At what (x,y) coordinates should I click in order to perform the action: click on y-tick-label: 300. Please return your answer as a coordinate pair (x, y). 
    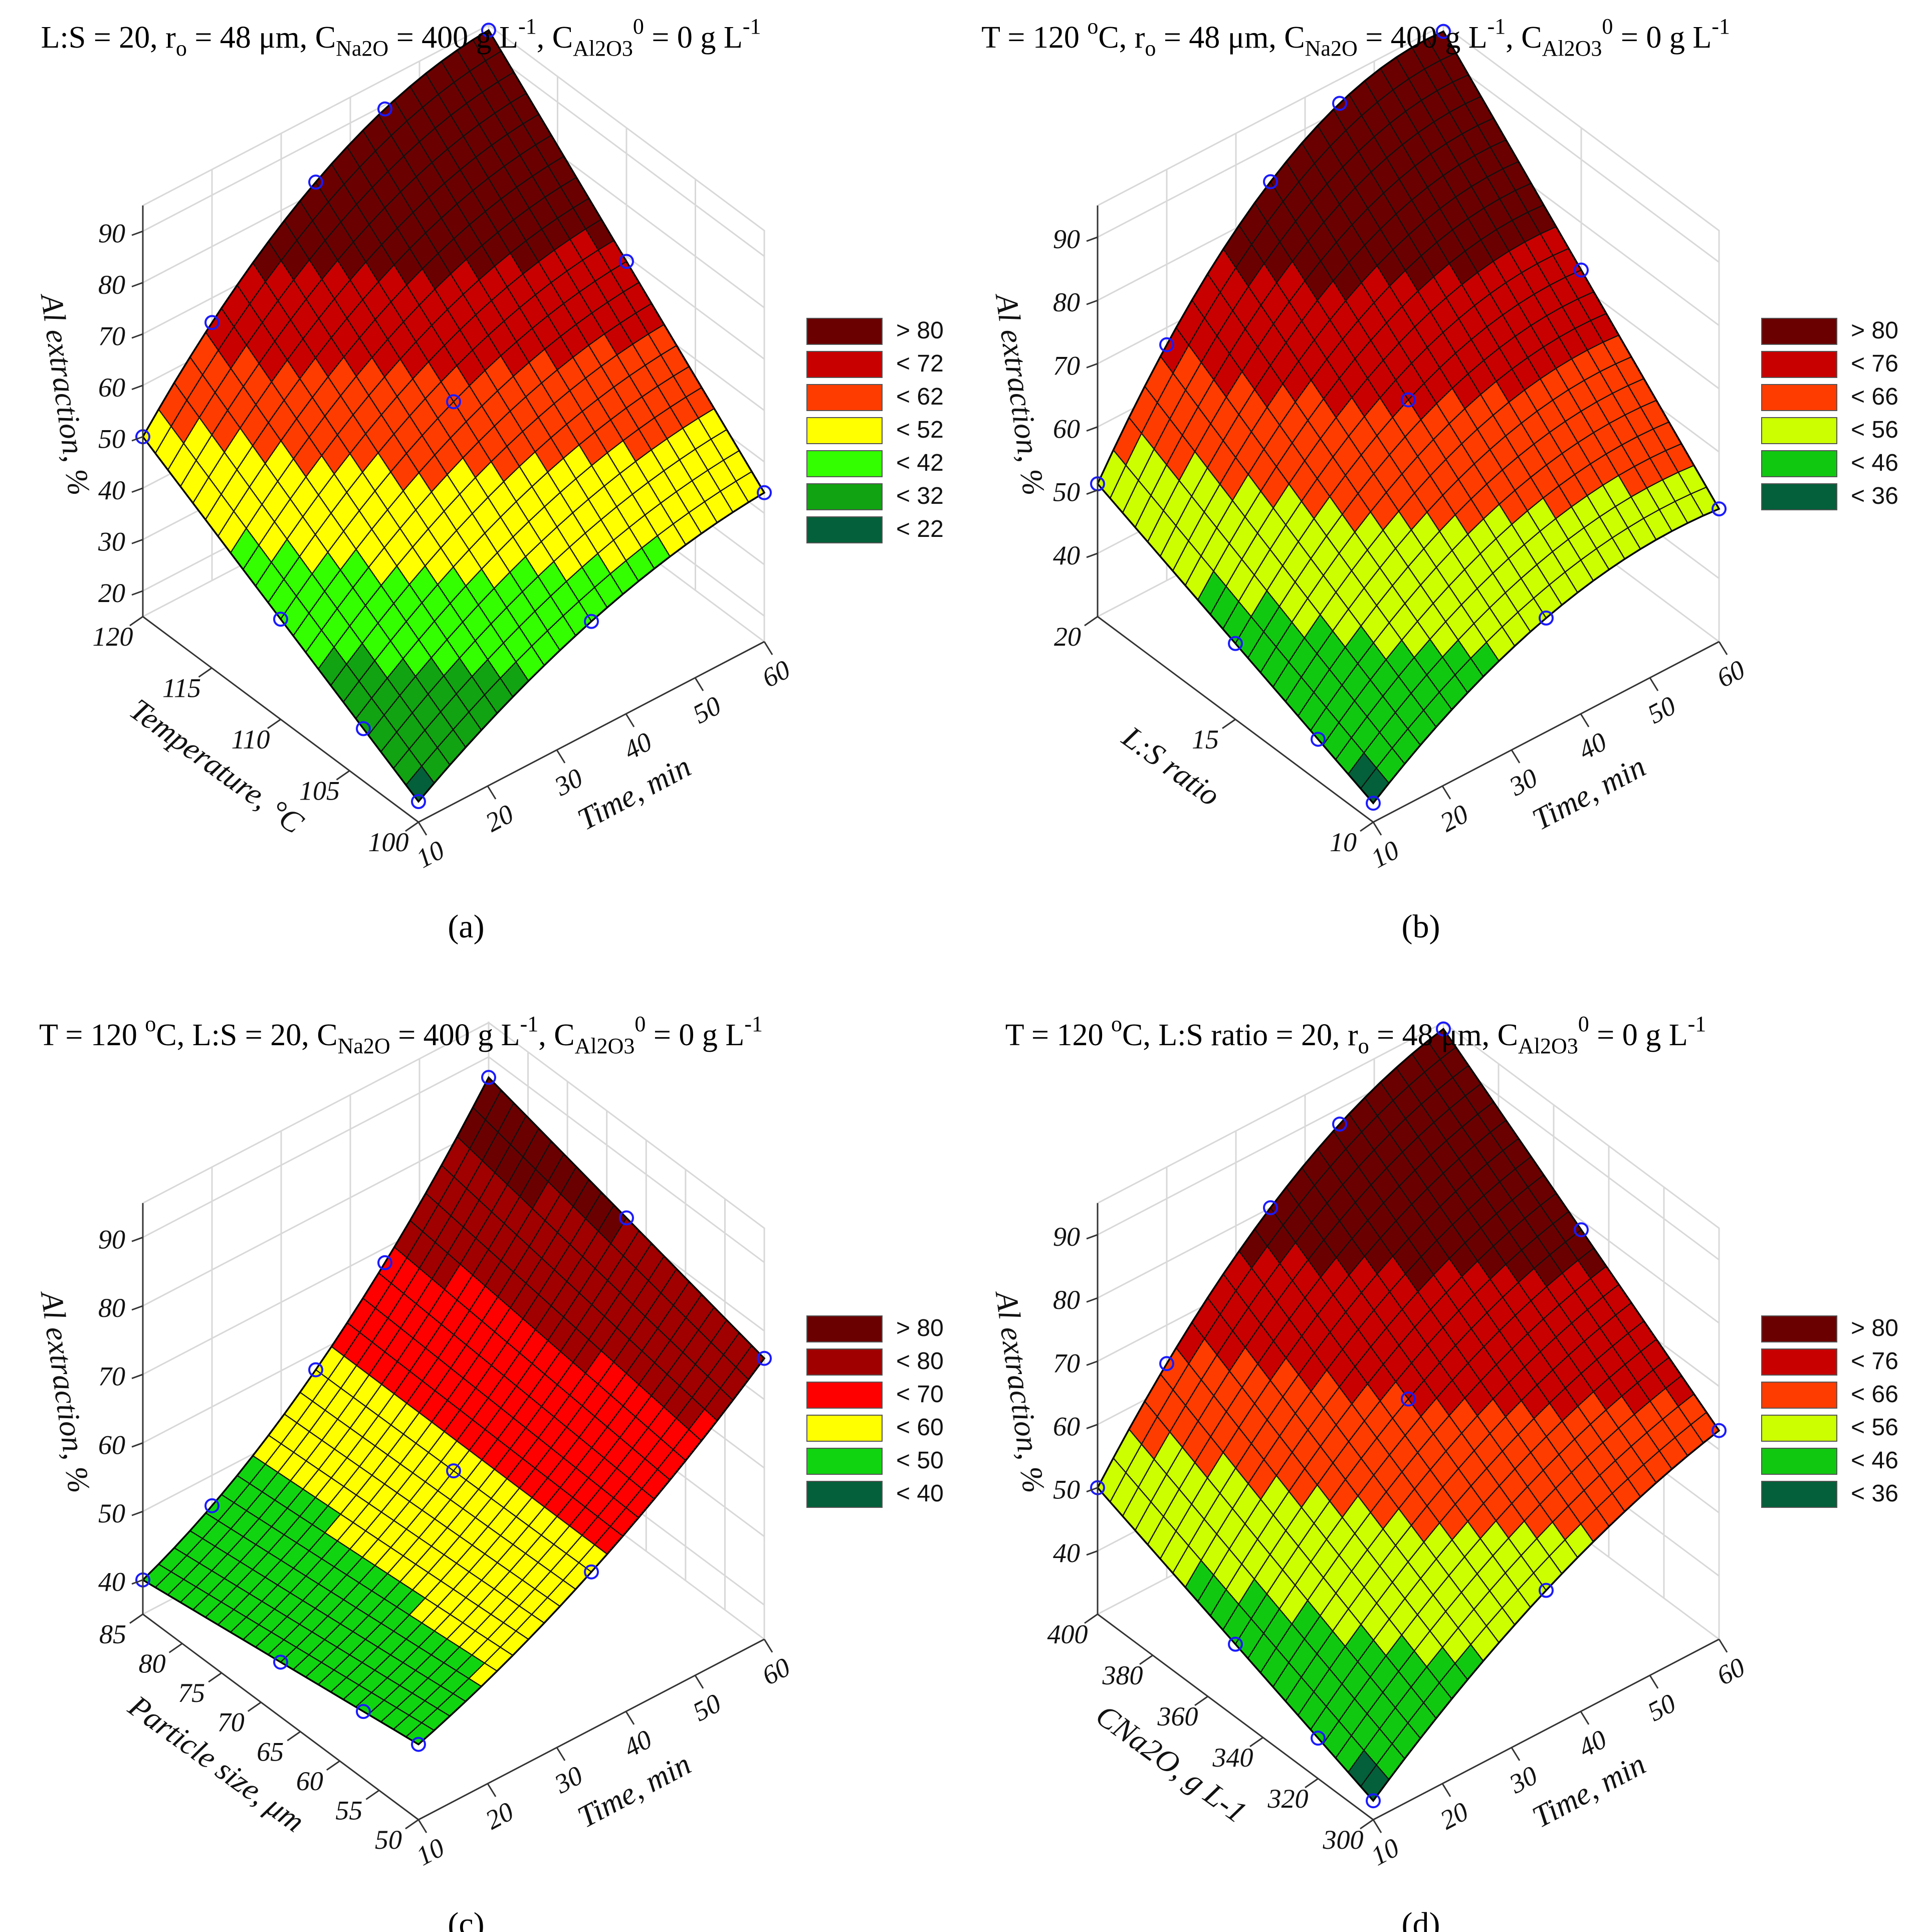
    Looking at the image, I should click on (1344, 1840).